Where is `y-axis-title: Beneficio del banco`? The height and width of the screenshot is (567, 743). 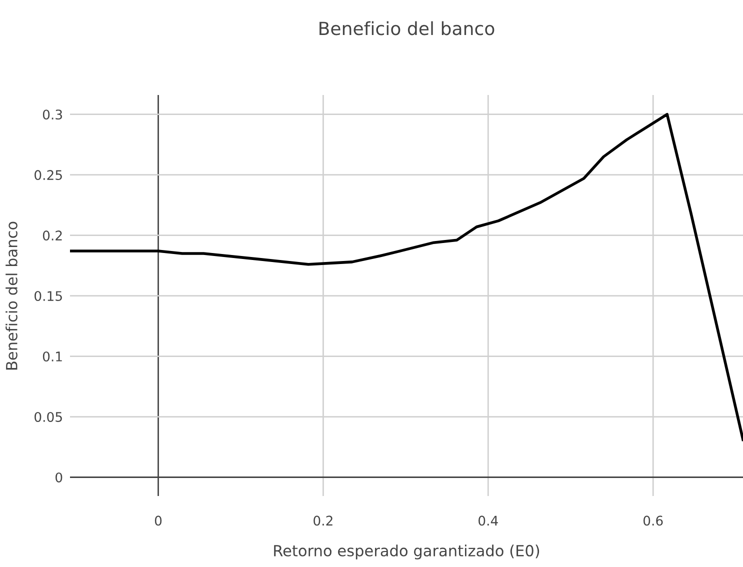
y-axis-title: Beneficio del banco is located at coordinates (12, 296).